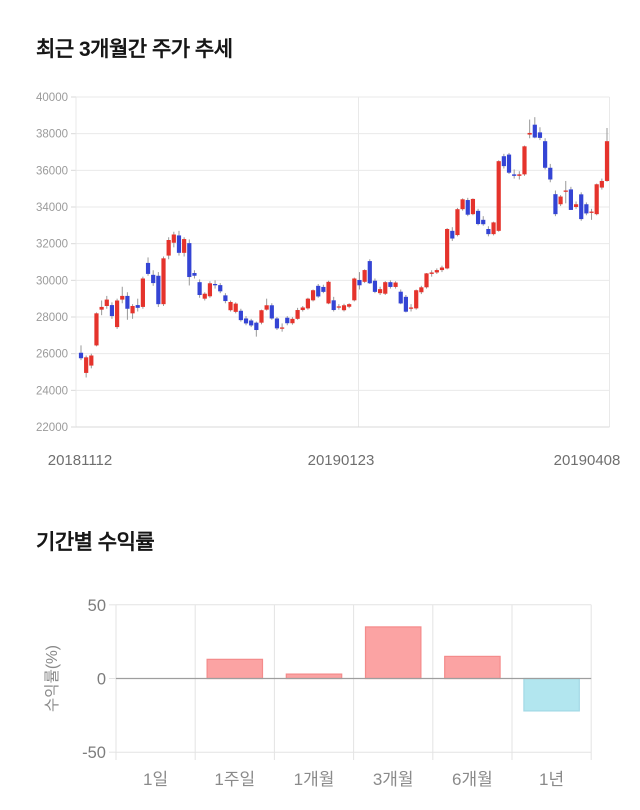 This screenshot has width=640, height=810. What do you see at coordinates (134, 49) in the screenshot?
I see `price-chart-title: 최근 3개월간 주가 추세` at bounding box center [134, 49].